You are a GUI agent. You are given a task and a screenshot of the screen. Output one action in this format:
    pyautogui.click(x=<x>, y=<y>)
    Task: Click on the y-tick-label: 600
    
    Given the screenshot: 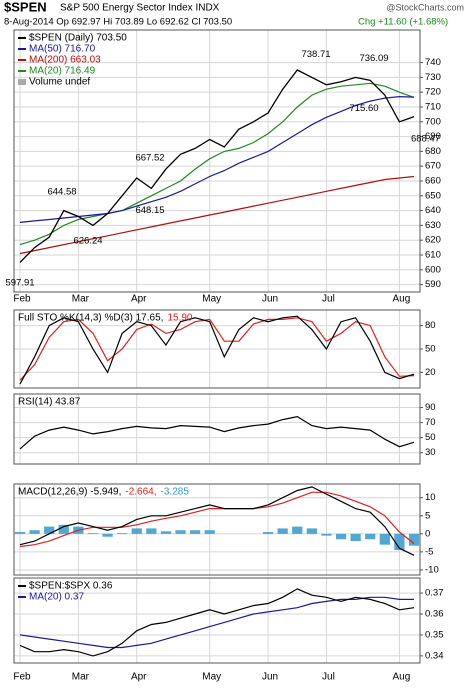 What is the action you would take?
    pyautogui.click(x=433, y=269)
    